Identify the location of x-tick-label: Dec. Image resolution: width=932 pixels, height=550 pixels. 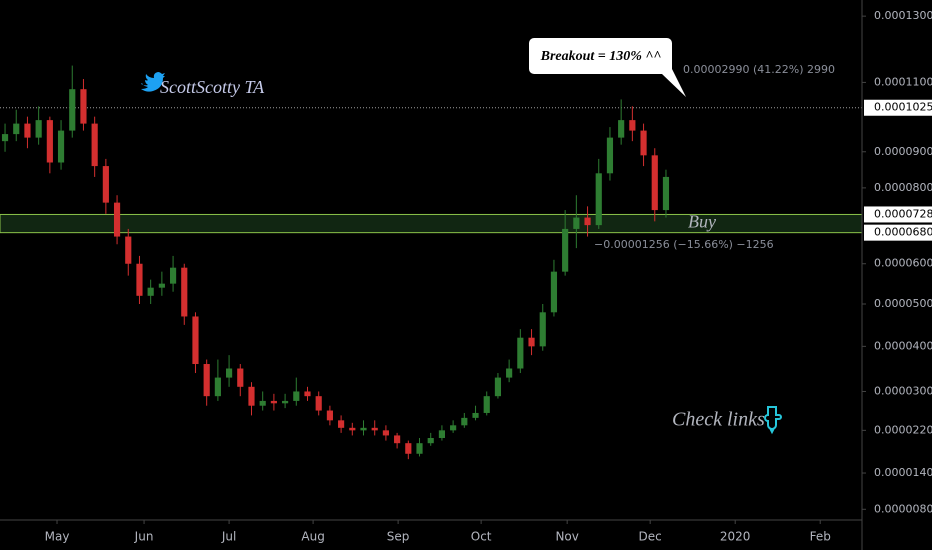
(650, 537).